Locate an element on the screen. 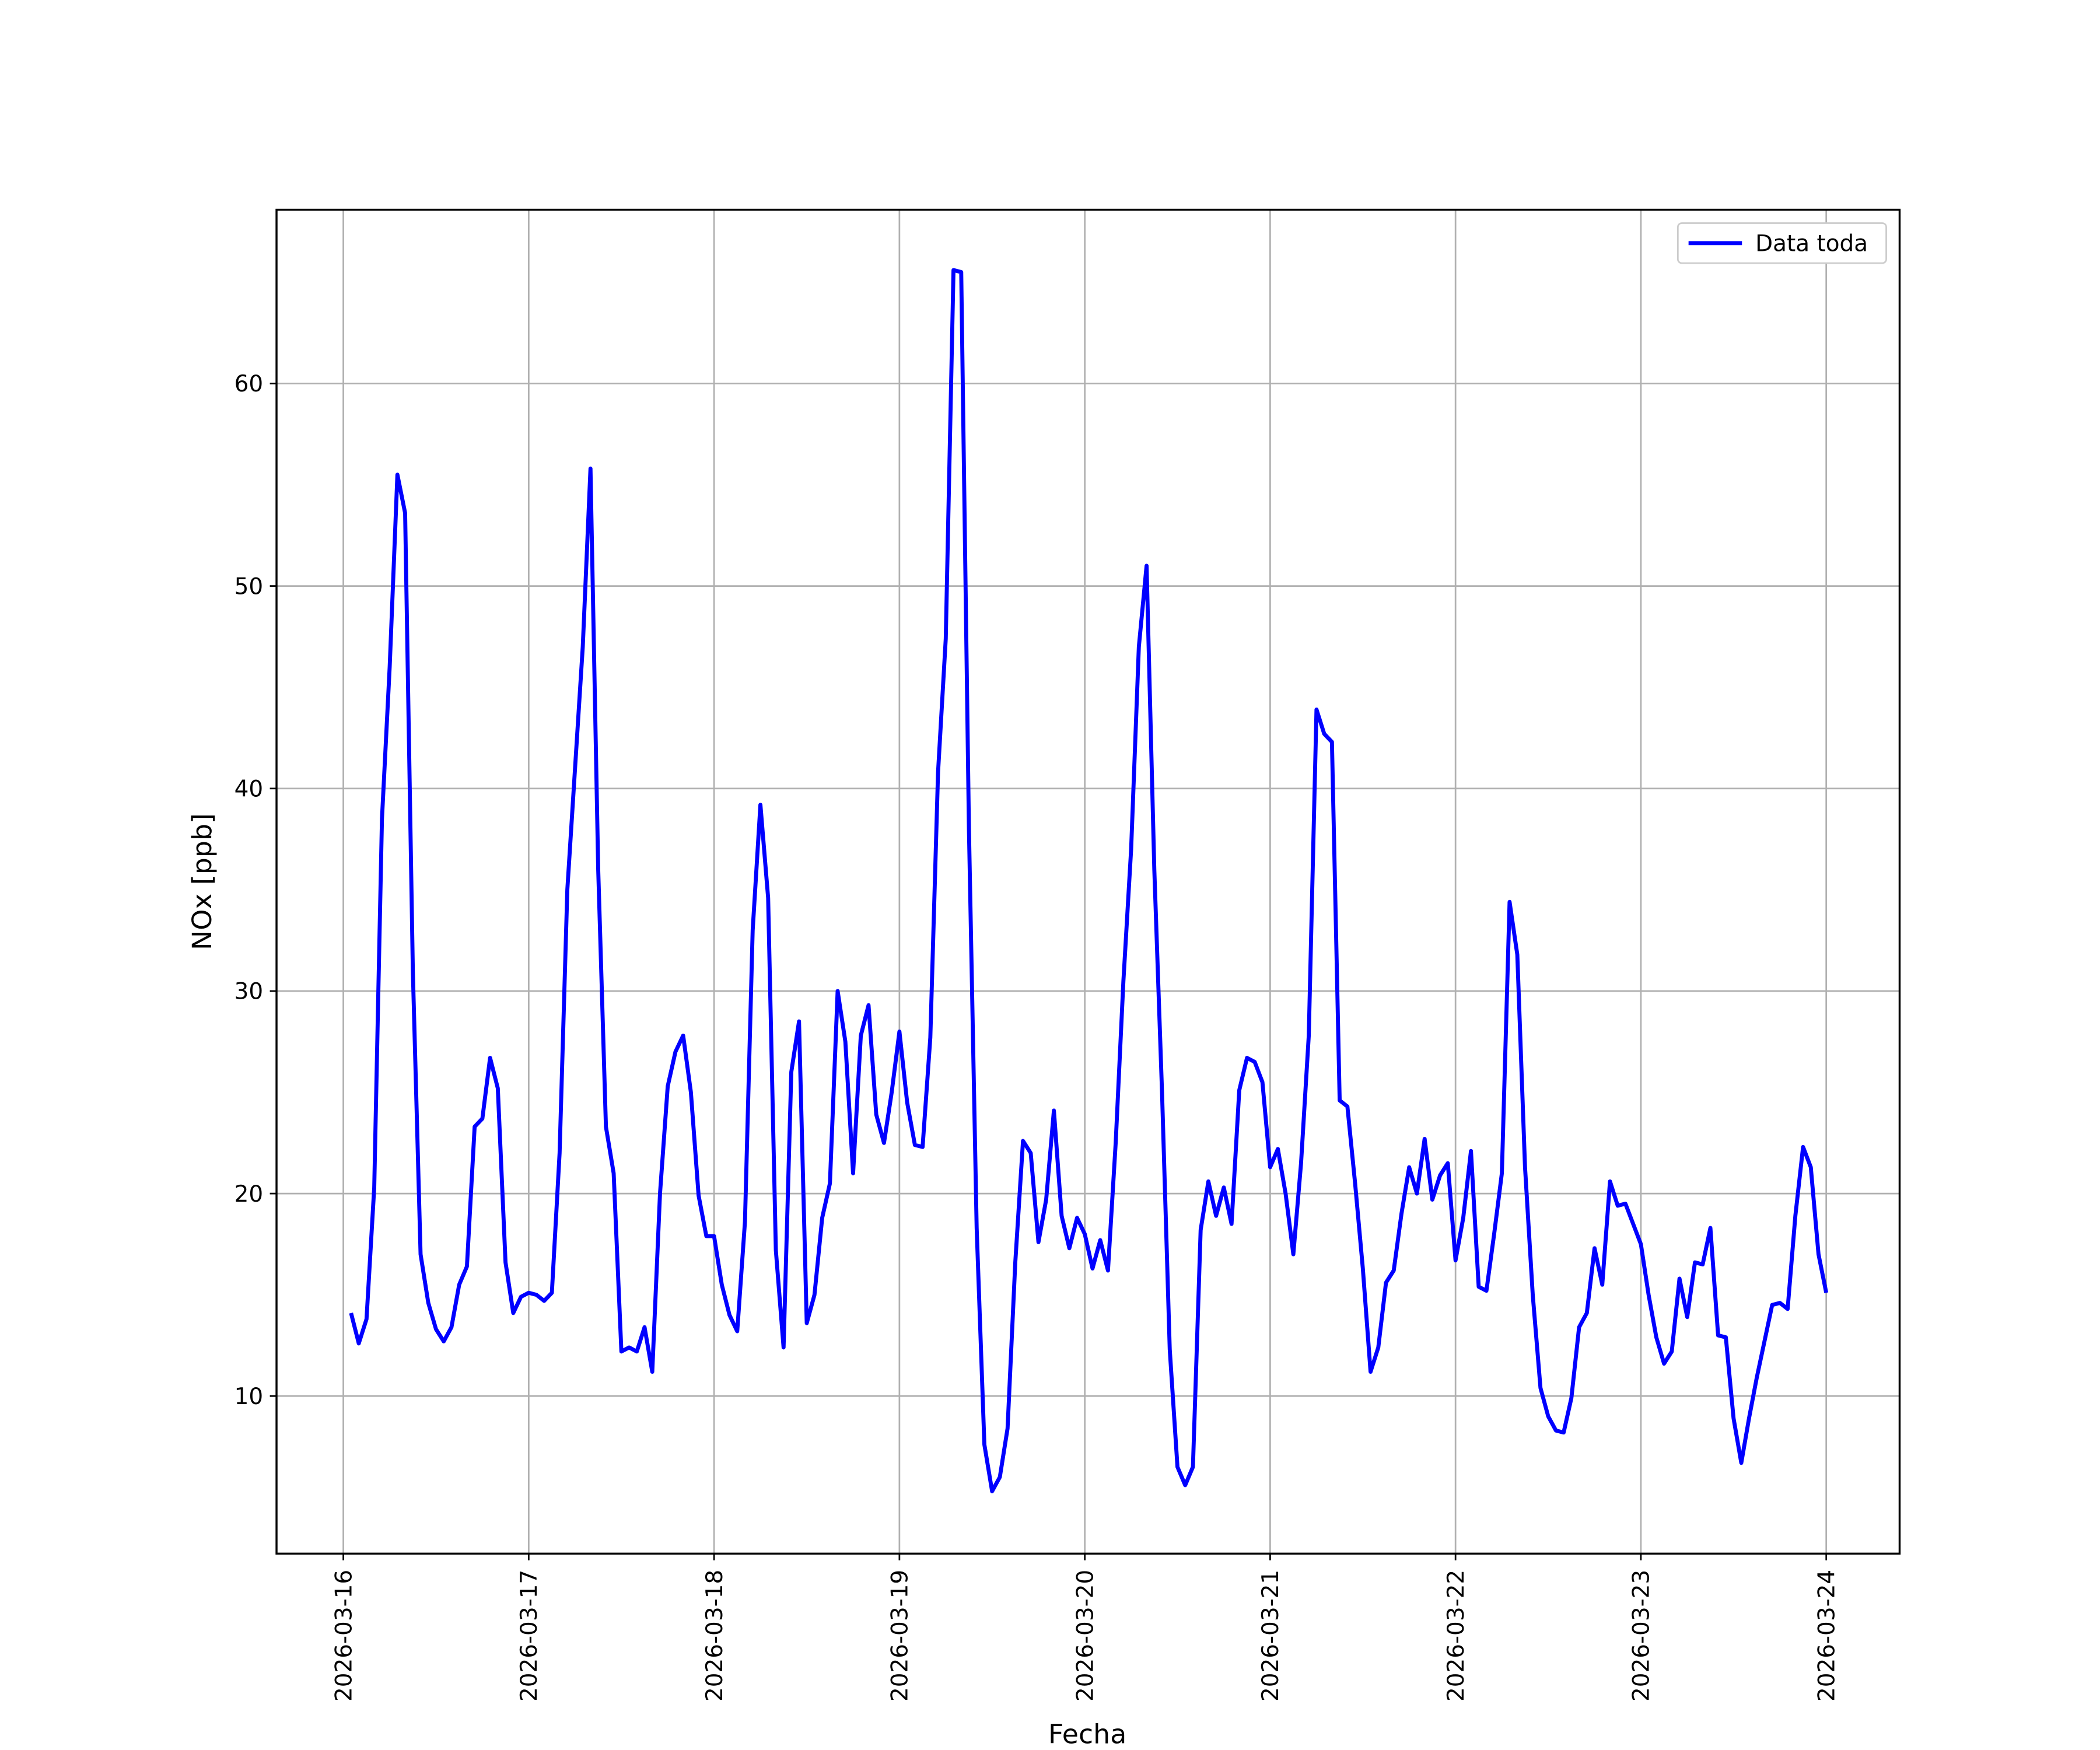  y-tick-label: 50 is located at coordinates (249, 586).